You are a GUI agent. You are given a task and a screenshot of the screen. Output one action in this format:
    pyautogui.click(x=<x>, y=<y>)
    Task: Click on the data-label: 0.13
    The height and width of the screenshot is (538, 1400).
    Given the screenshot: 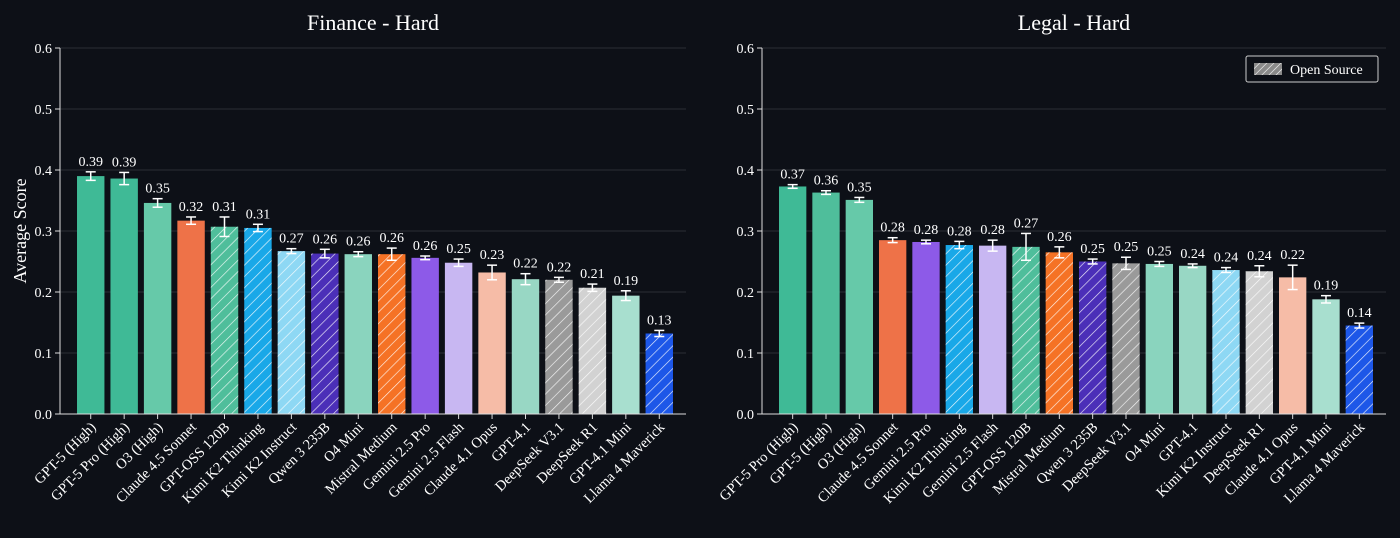 What is the action you would take?
    pyautogui.click(x=659, y=320)
    